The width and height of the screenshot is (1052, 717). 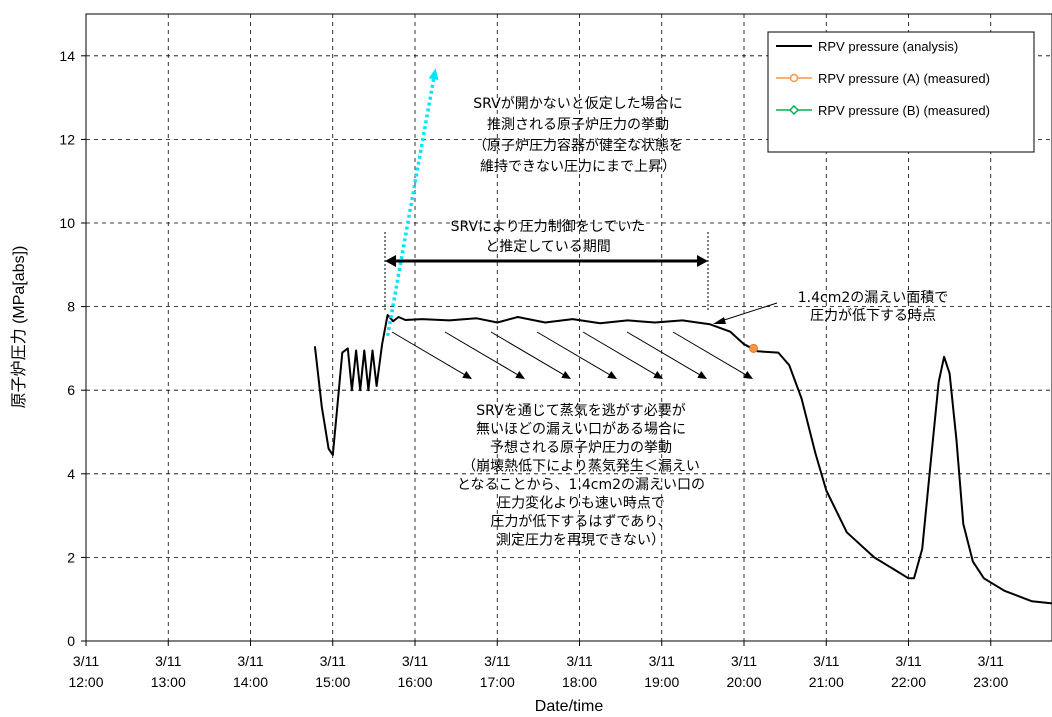 I want to click on x-tick-date-8: 3/11, so click(x=744, y=661).